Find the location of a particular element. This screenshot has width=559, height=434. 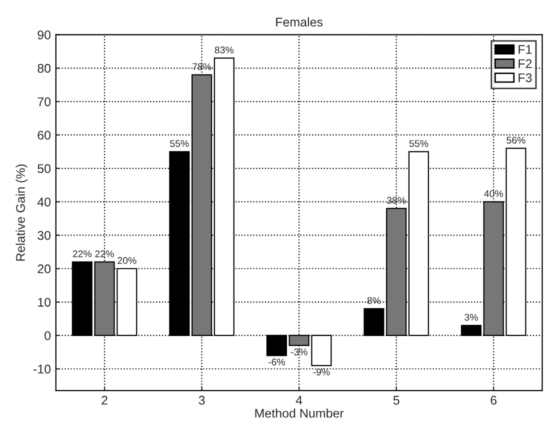

y-tick-label: 60 is located at coordinates (44, 135).